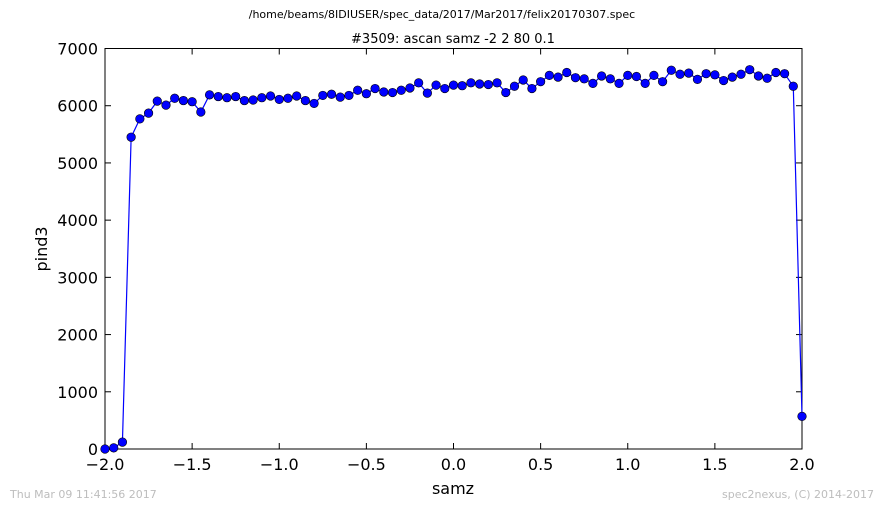 The image size is (884, 509). I want to click on y-tick-label: 6000, so click(77, 106).